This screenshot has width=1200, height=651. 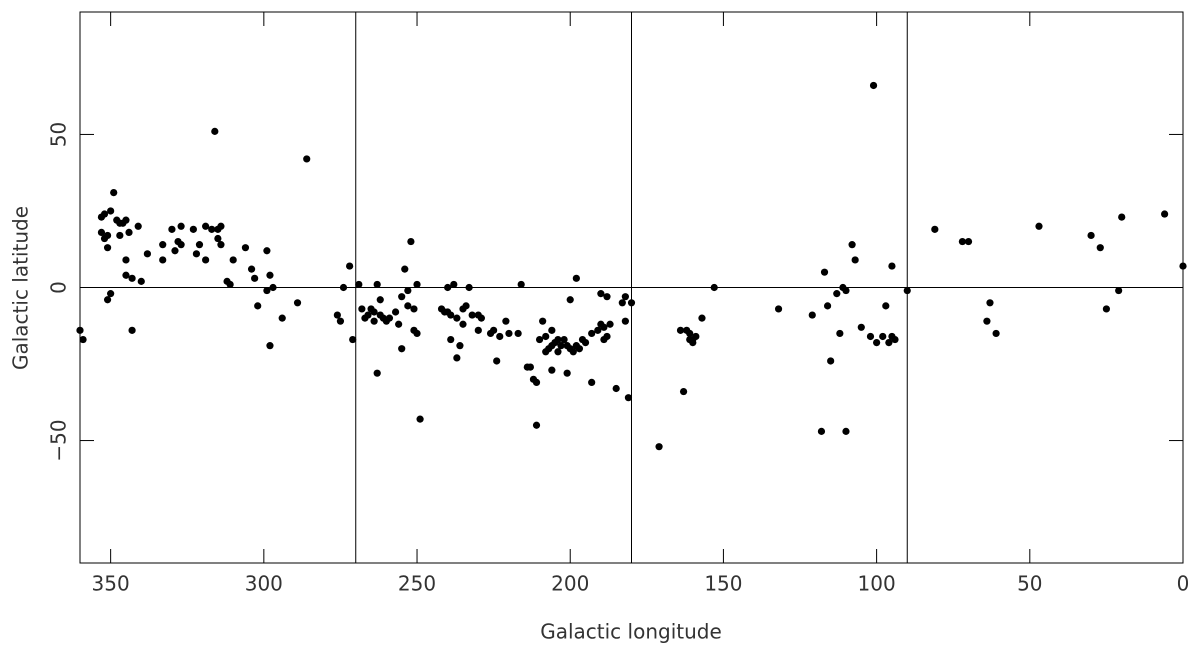 What do you see at coordinates (631, 632) in the screenshot?
I see `x-axis-label: Galactic longitude` at bounding box center [631, 632].